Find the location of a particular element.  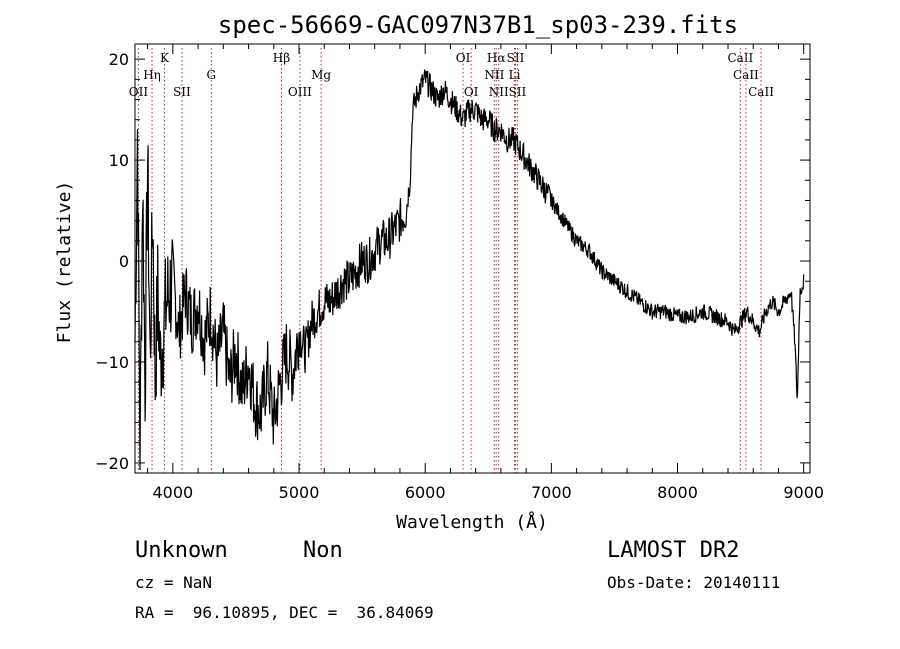

object-type: Unknown is located at coordinates (181, 550).